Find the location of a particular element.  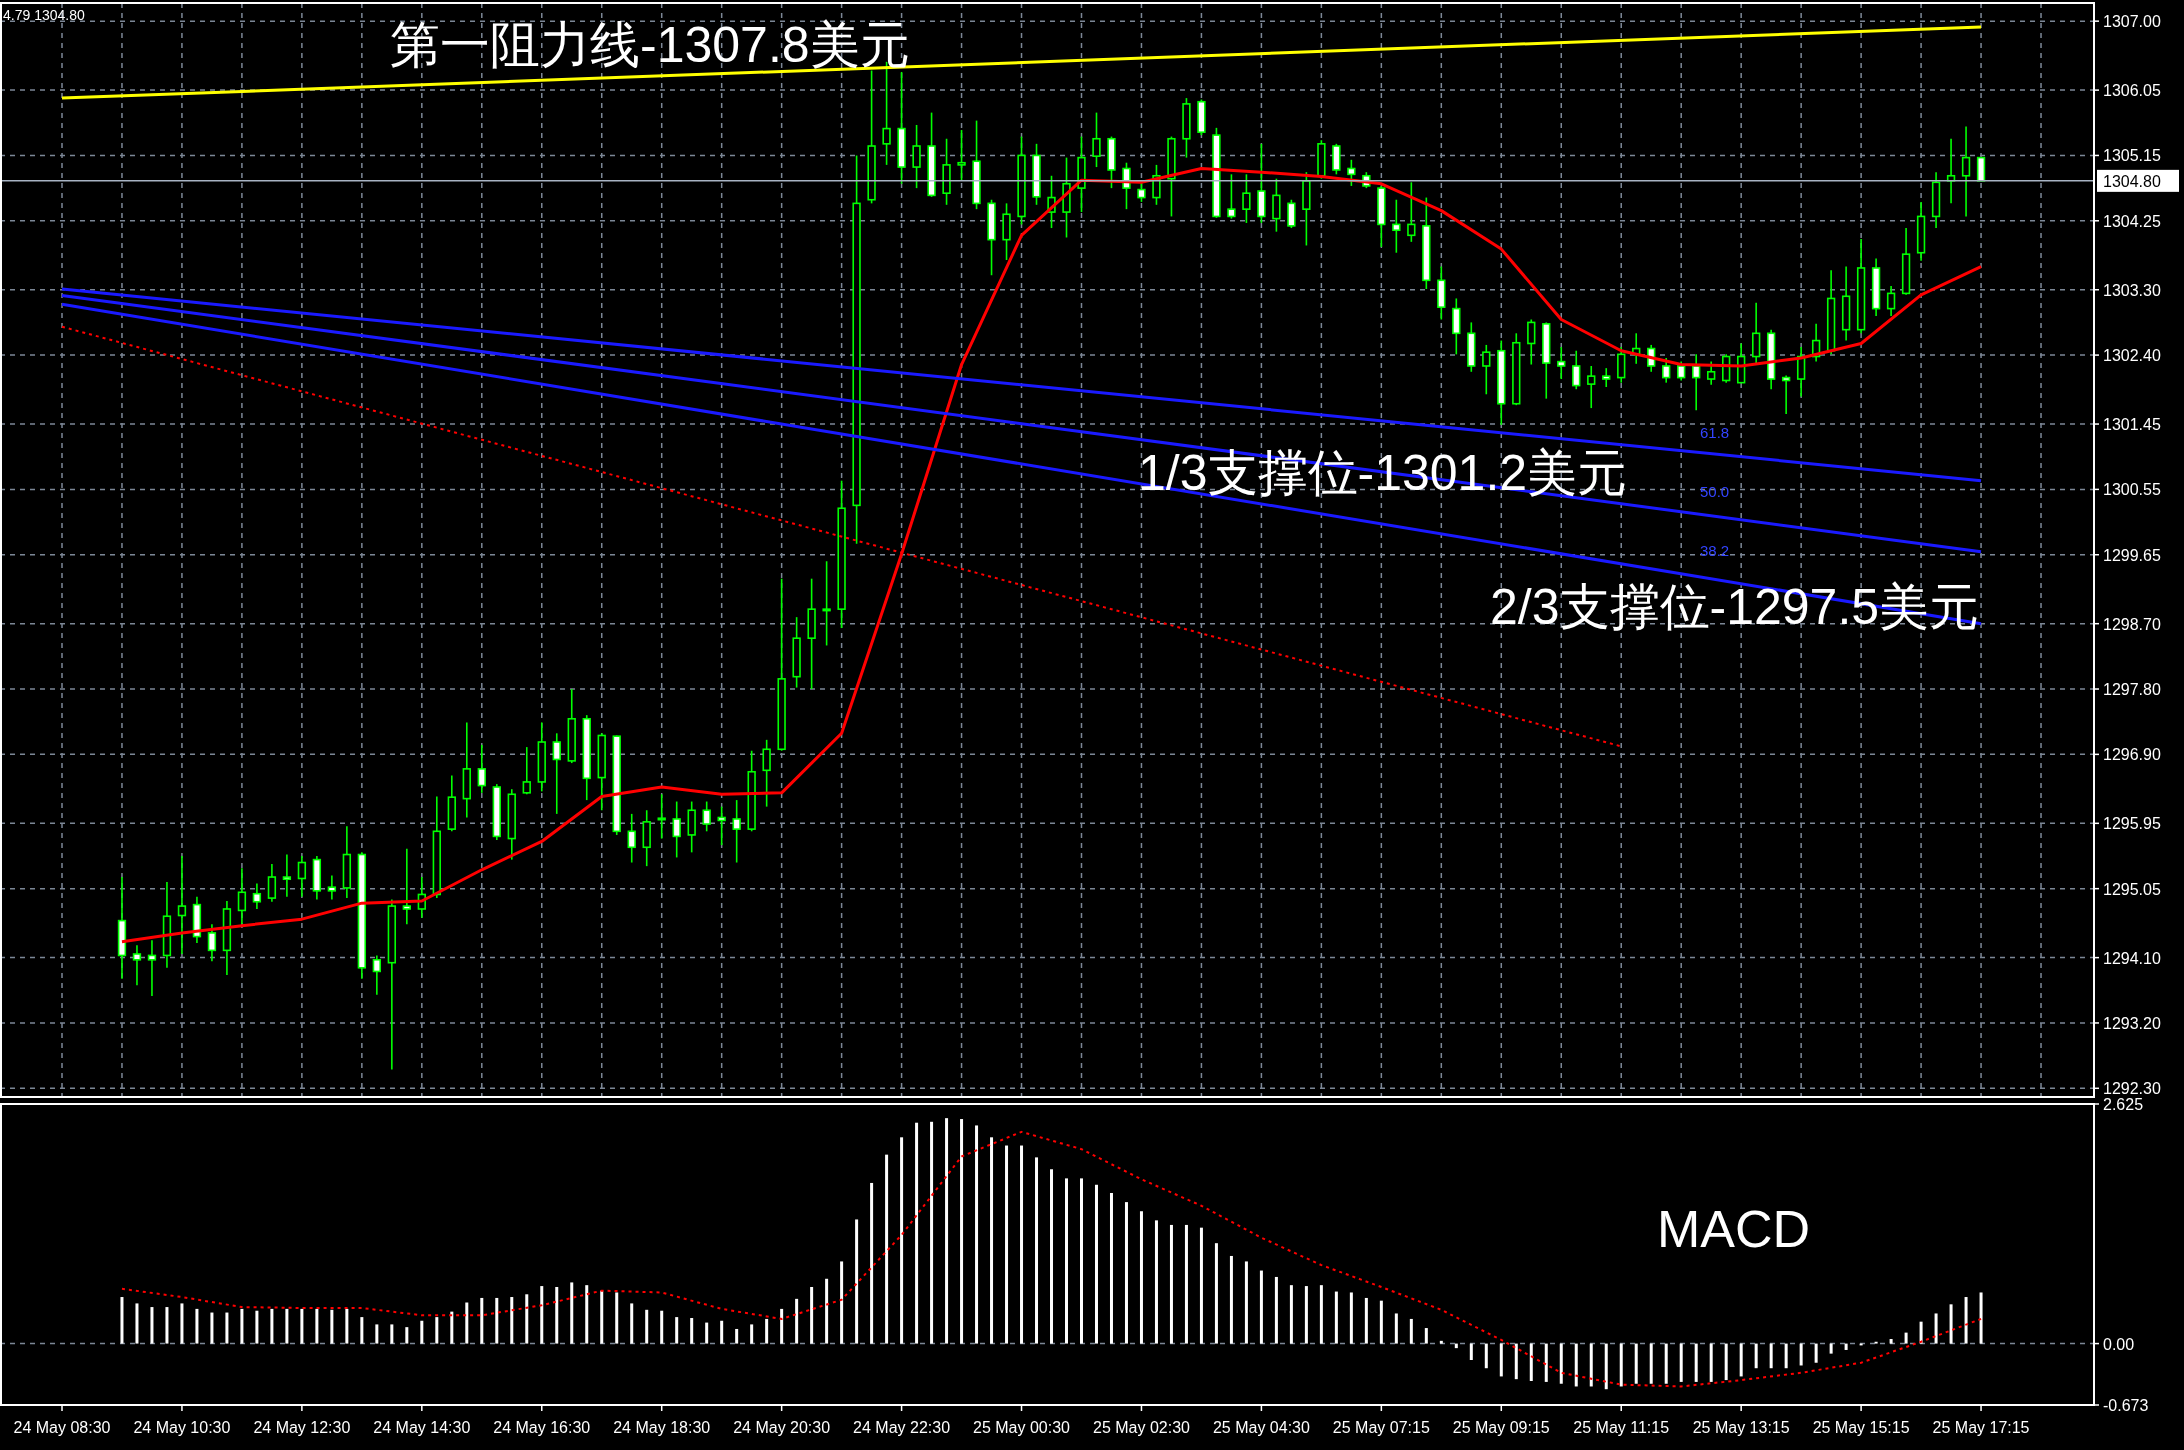

y-tick-label: 1303.30 is located at coordinates (2132, 290).